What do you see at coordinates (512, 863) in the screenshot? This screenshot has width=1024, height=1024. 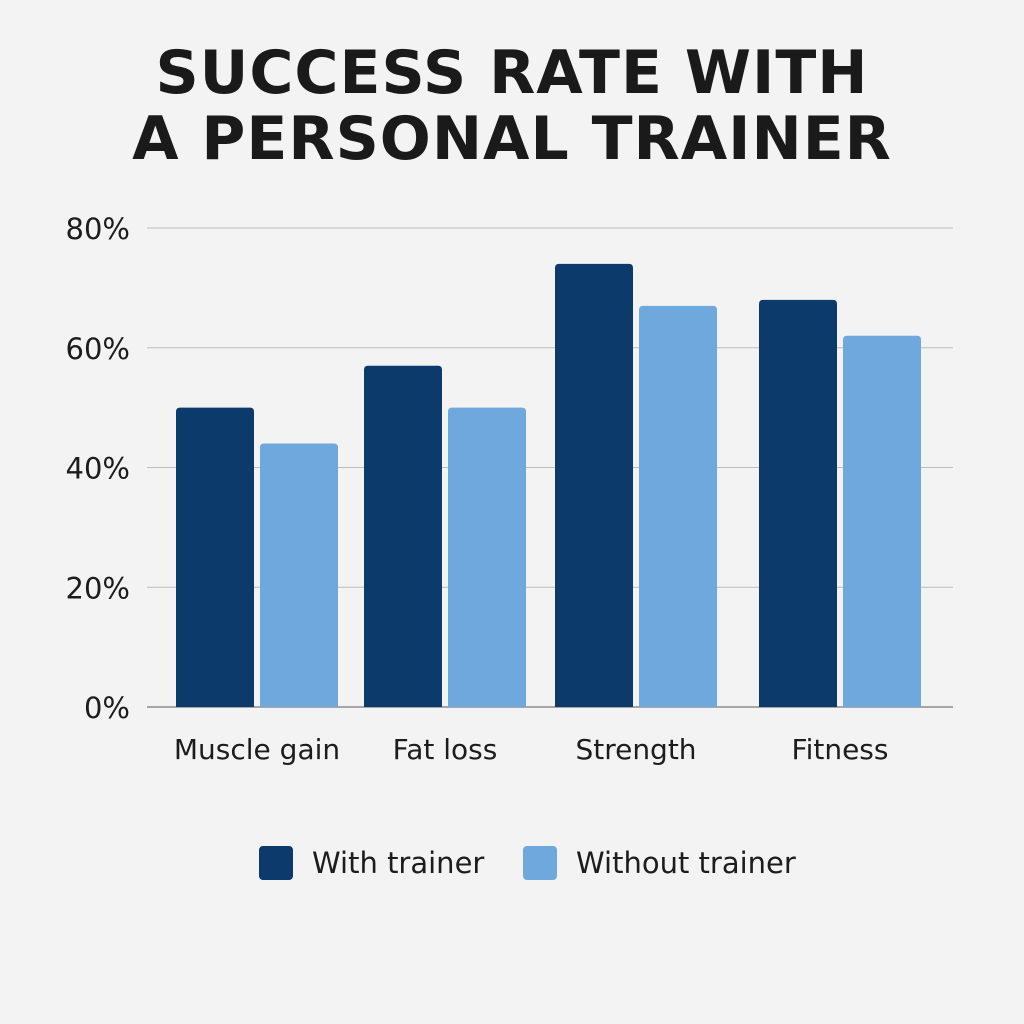 I see `chart-legend: With trainer Without trainer` at bounding box center [512, 863].